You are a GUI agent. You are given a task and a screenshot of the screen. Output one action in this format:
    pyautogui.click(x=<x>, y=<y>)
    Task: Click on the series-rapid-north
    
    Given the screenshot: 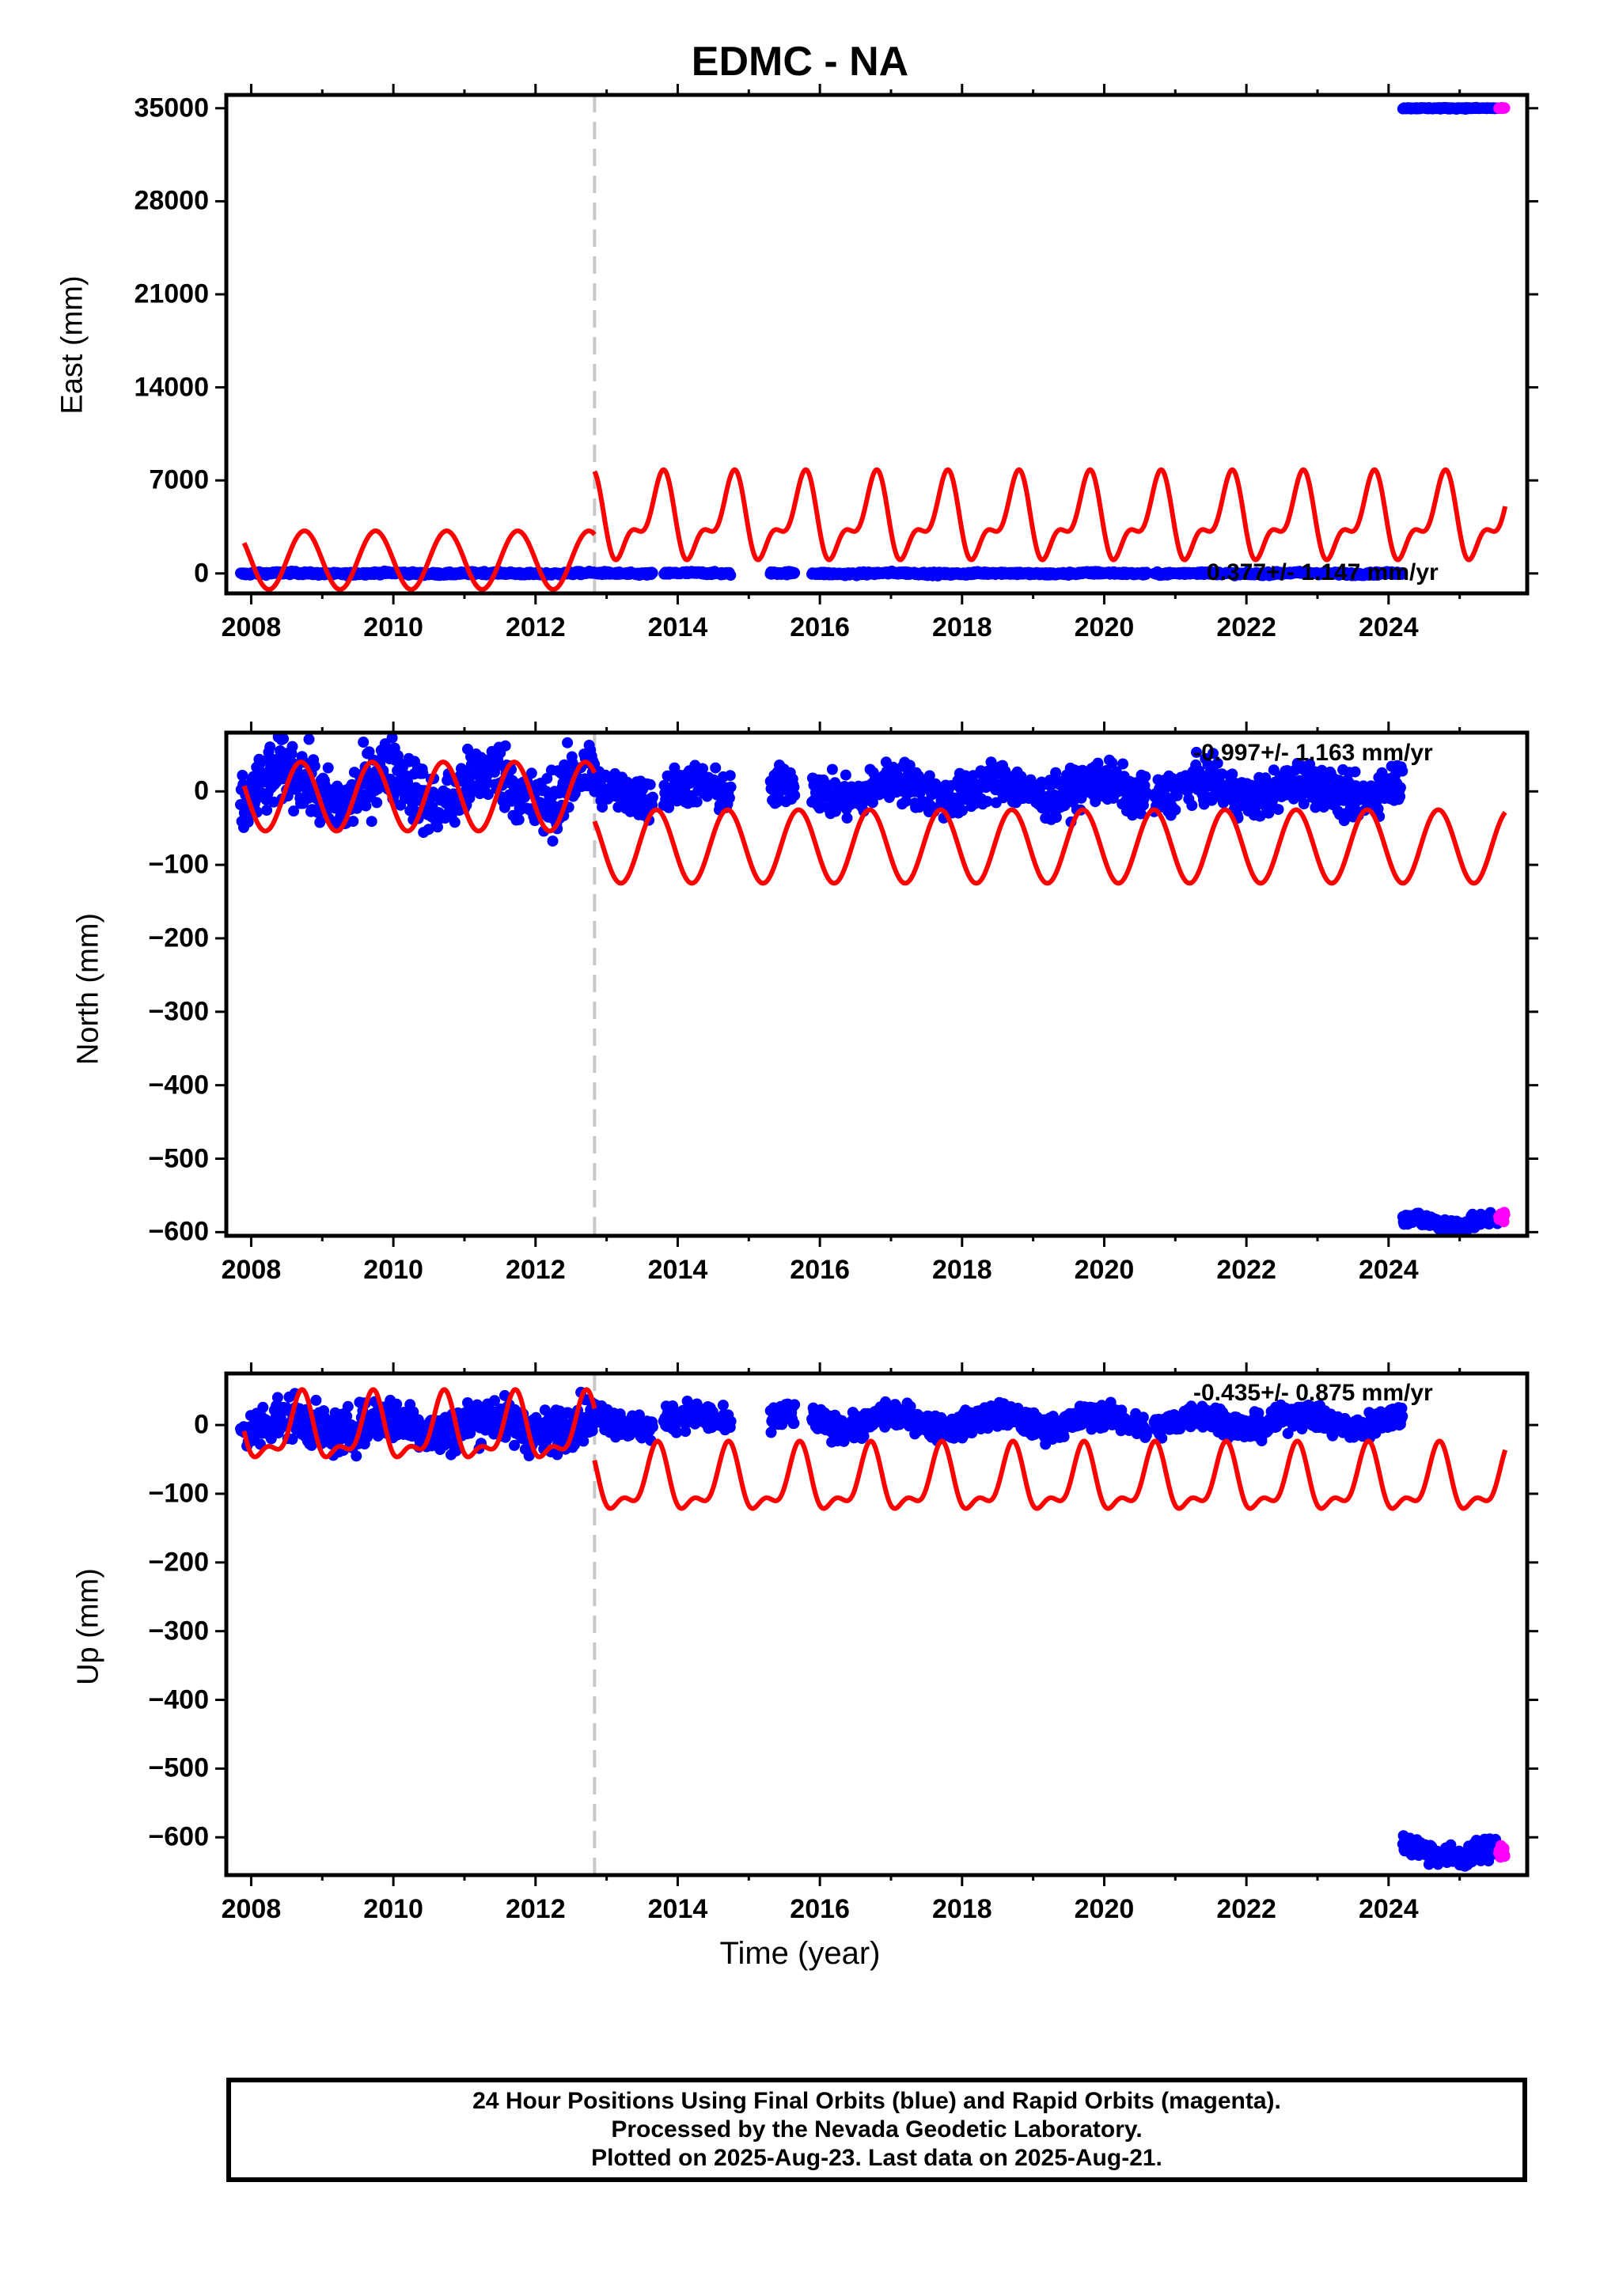 What is the action you would take?
    pyautogui.click(x=1502, y=1218)
    